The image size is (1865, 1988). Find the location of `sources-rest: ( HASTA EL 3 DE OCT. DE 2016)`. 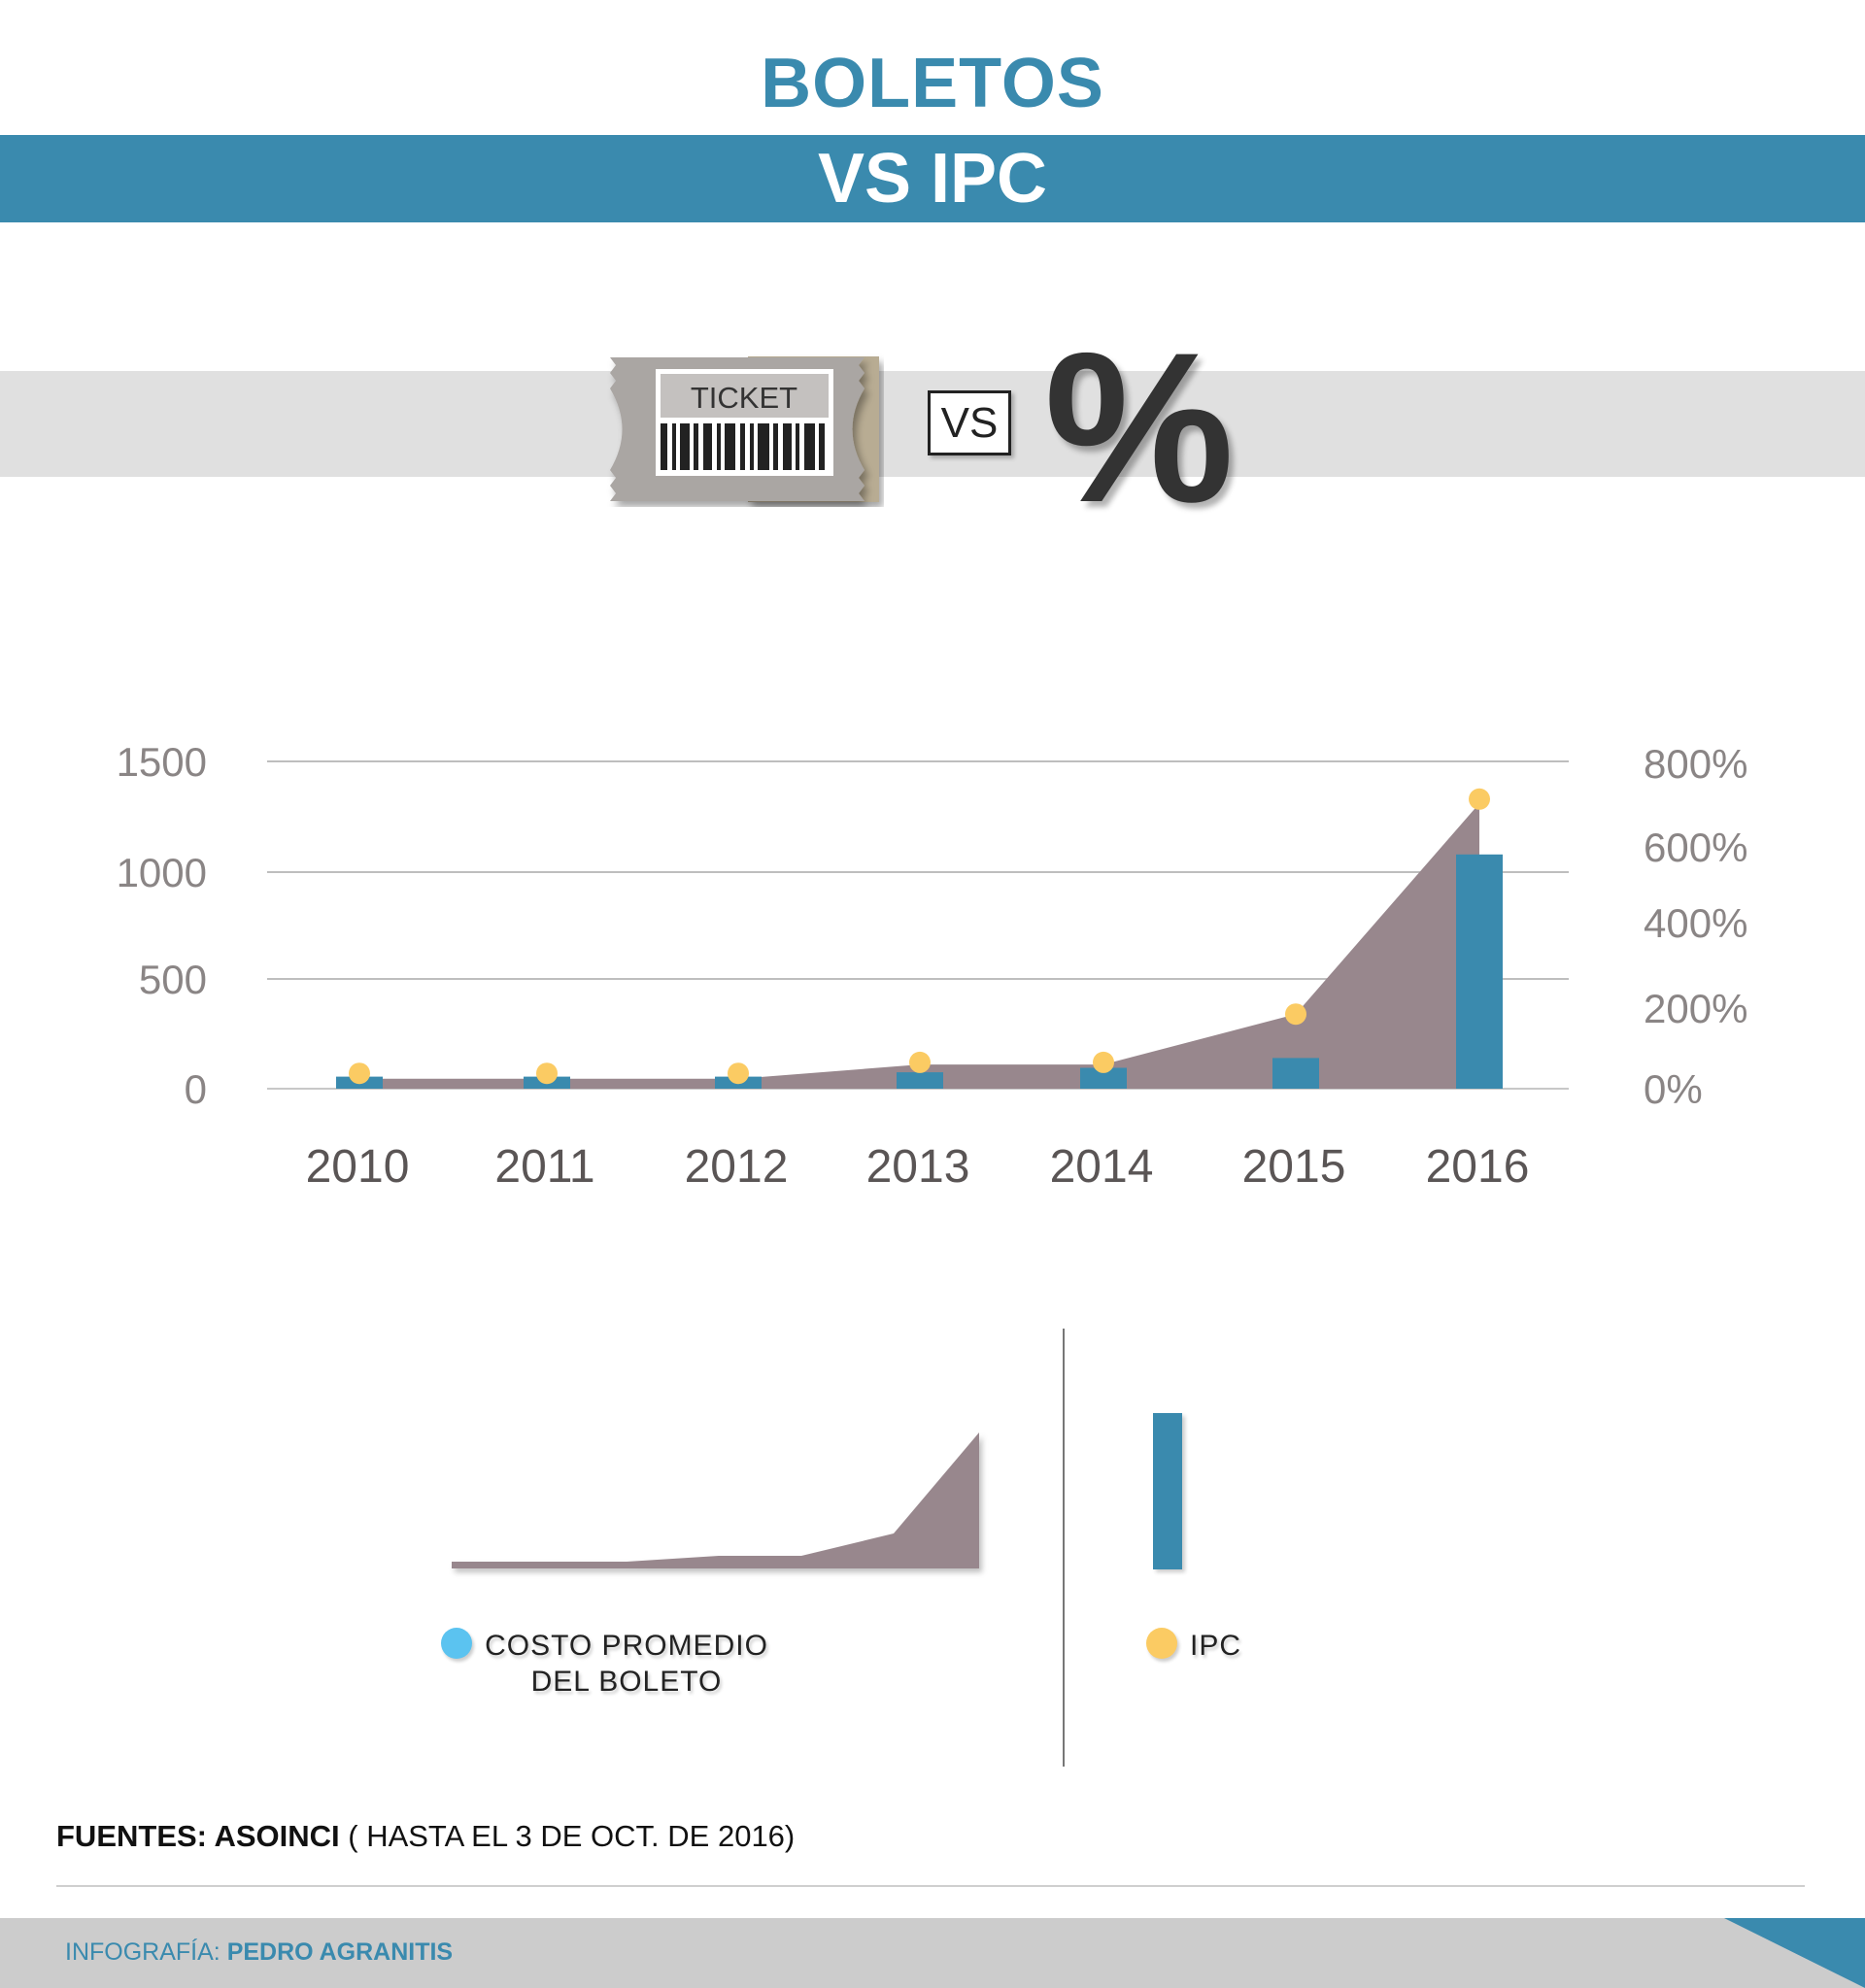

sources-rest: ( HASTA EL 3 DE OCT. DE 2016) is located at coordinates (567, 1836).